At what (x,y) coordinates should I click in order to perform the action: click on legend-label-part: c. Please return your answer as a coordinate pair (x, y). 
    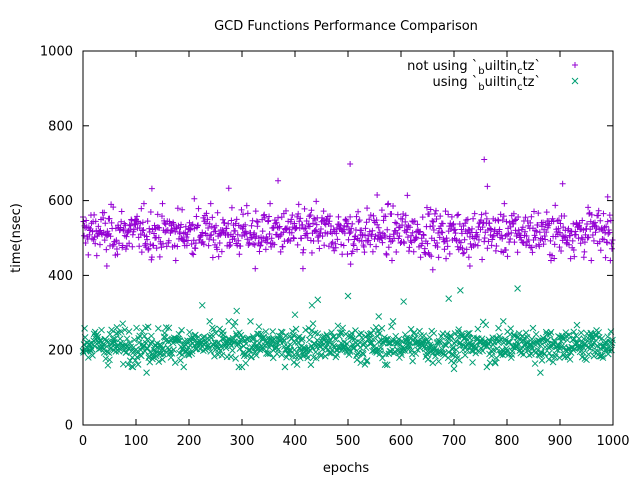
    Looking at the image, I should click on (520, 71).